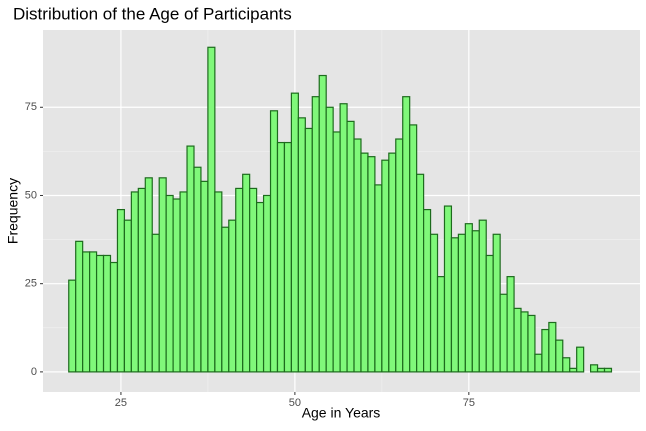 This screenshot has width=646, height=431. Describe the element at coordinates (469, 403) in the screenshot. I see `x-tick-label: 75` at that location.